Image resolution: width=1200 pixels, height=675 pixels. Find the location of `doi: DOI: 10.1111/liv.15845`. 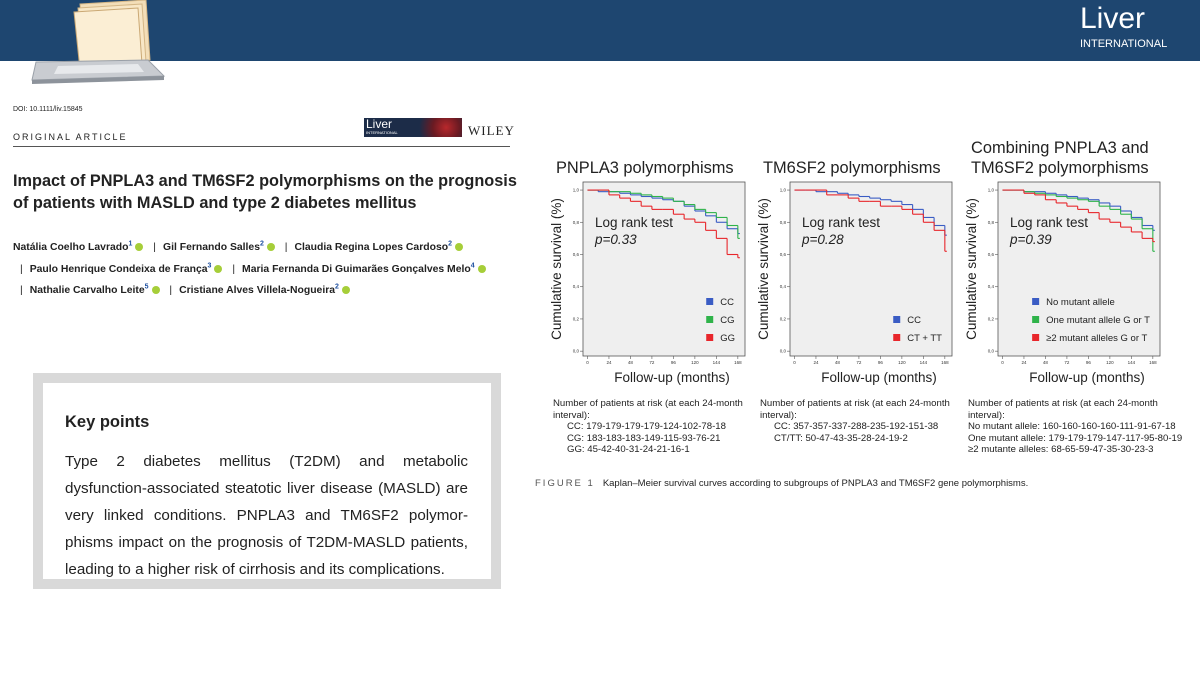

doi: DOI: 10.1111/liv.15845 is located at coordinates (48, 109).